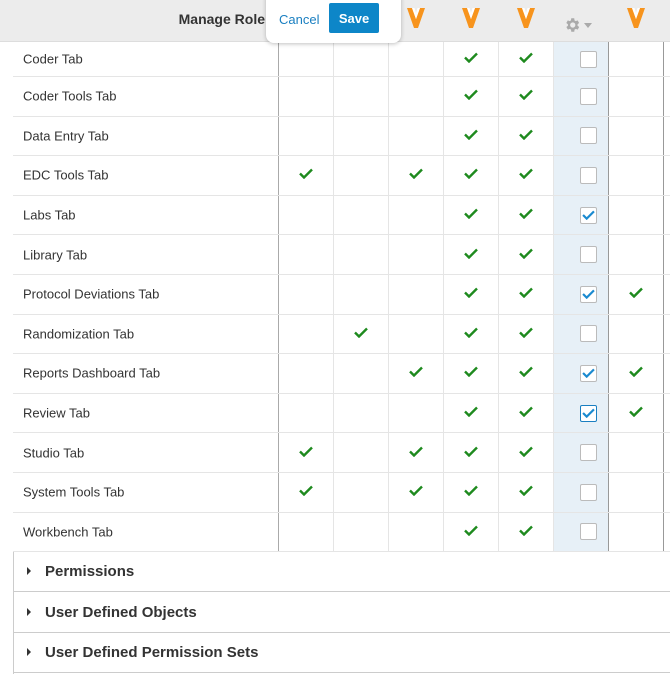 The image size is (670, 685). What do you see at coordinates (221, 19) in the screenshot?
I see `column-title: Manage Role` at bounding box center [221, 19].